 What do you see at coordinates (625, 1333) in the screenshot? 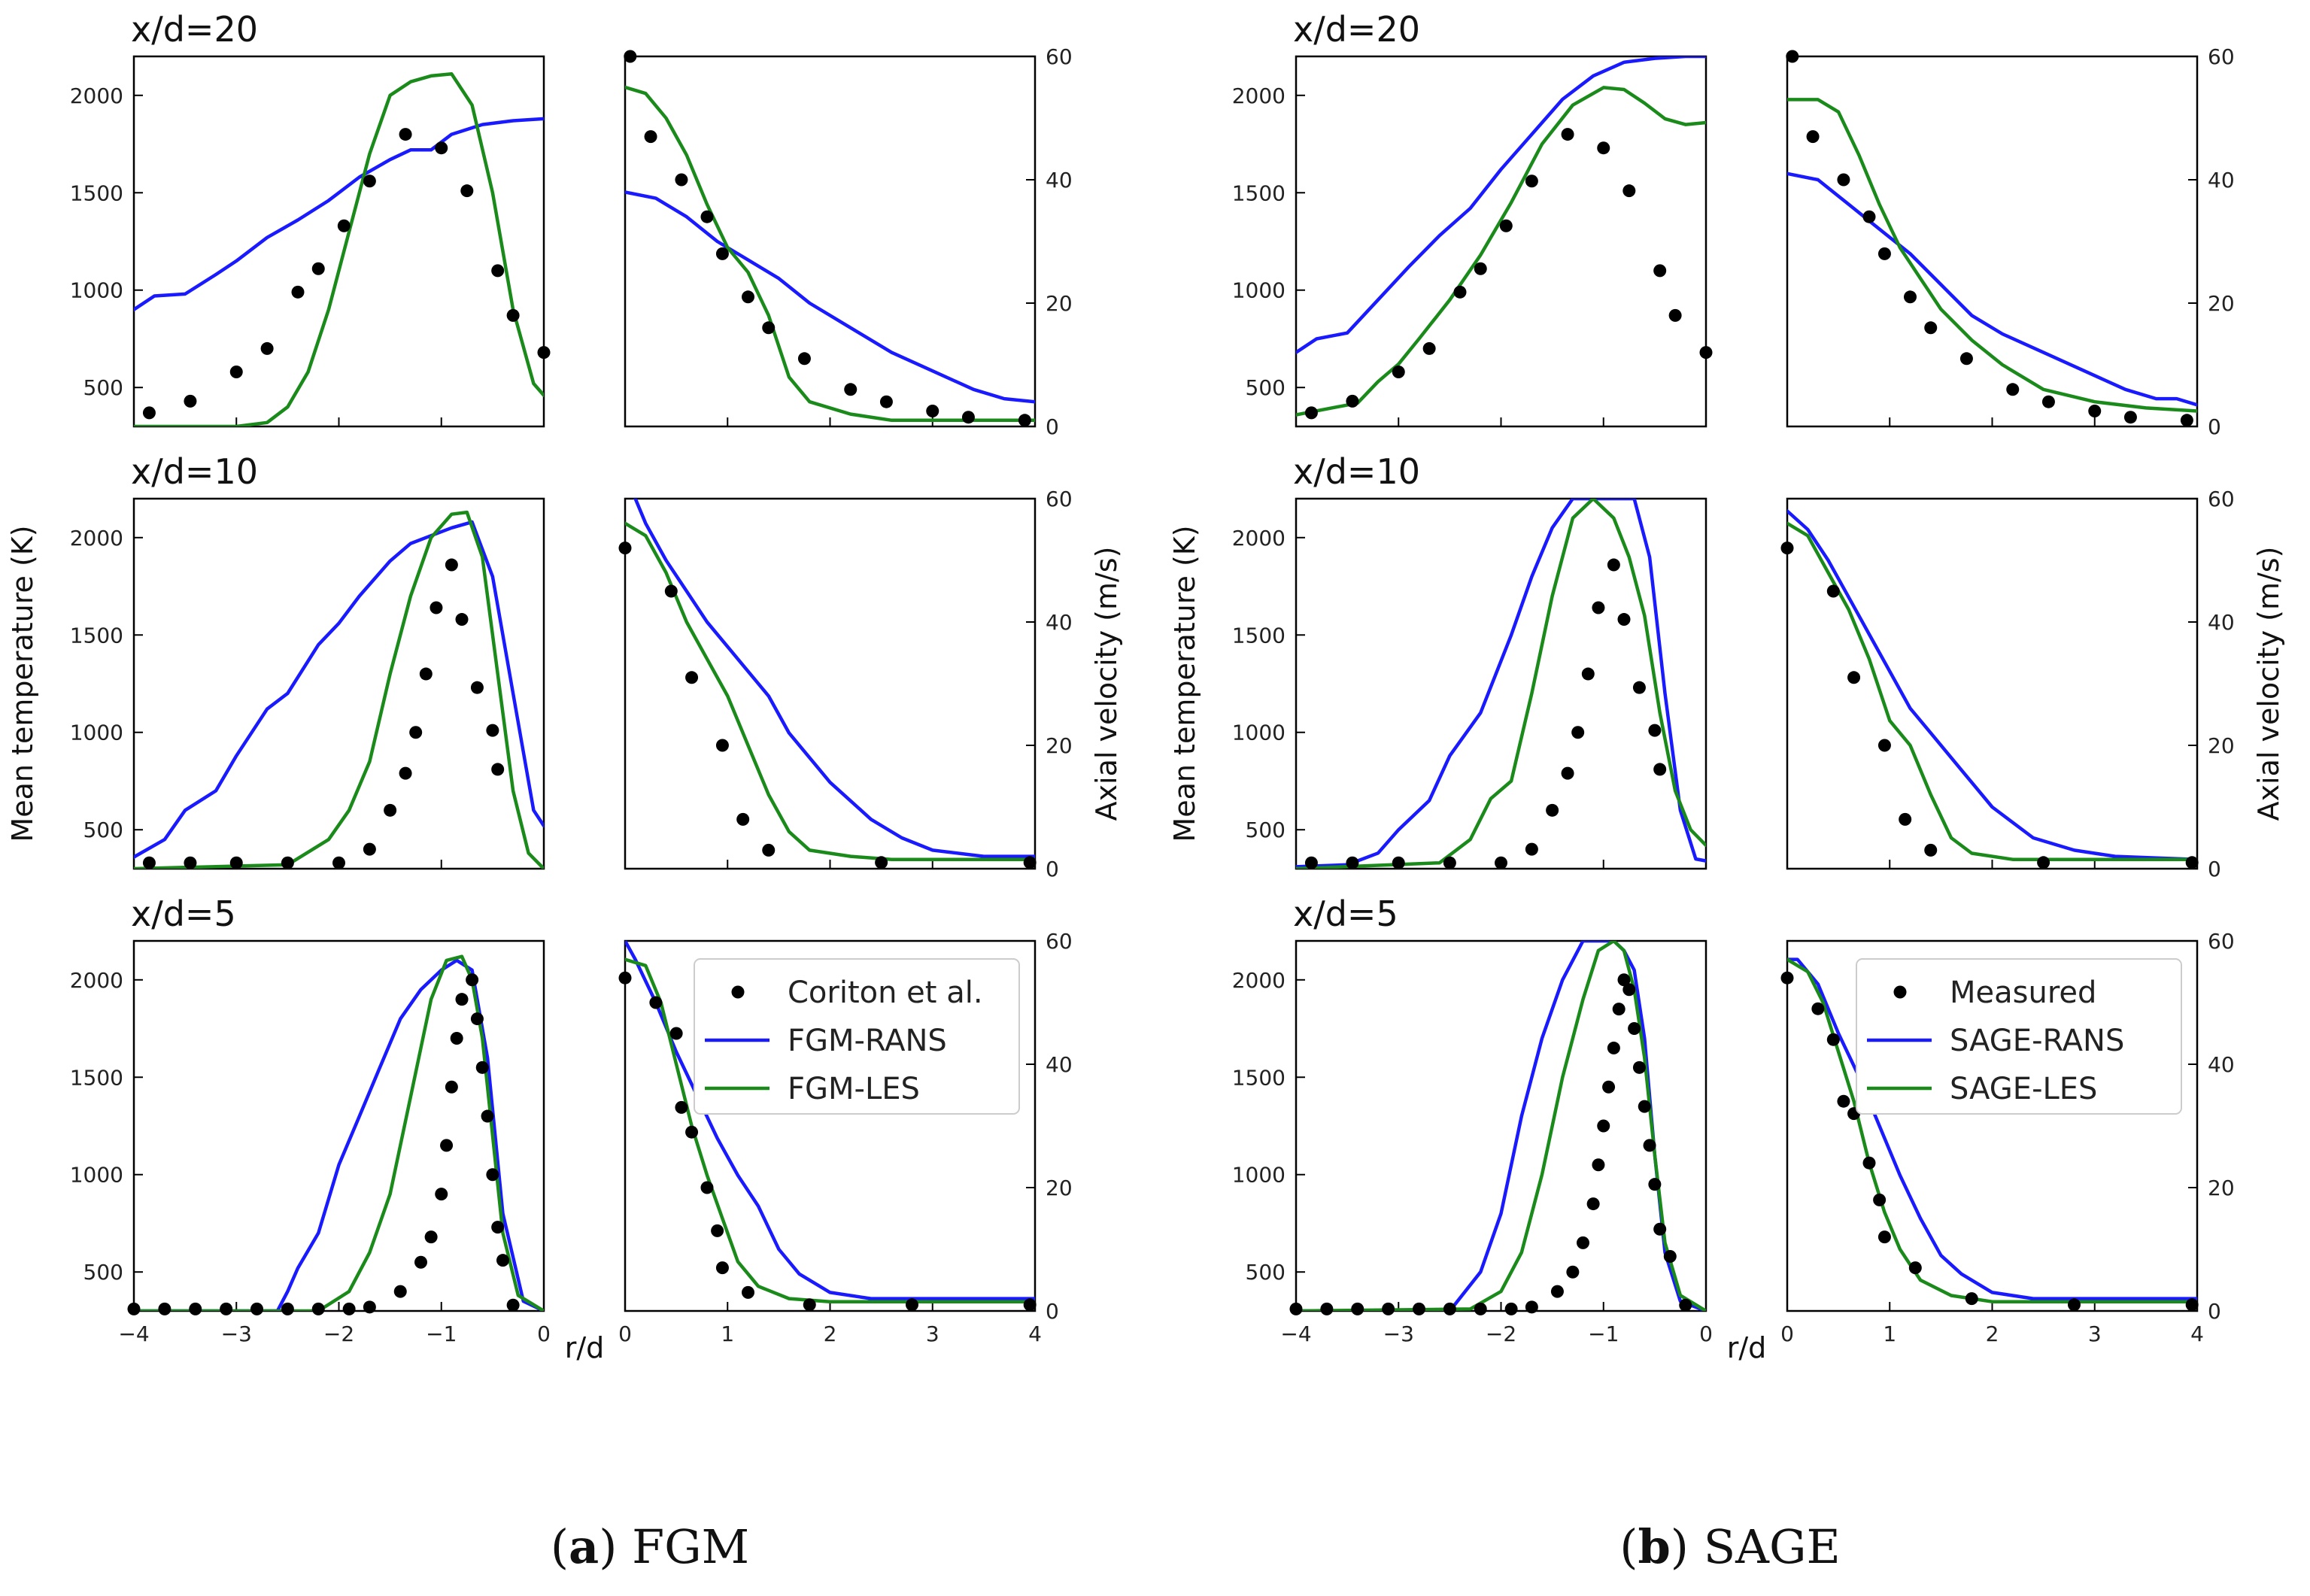
I see `x-tick-label: 0` at bounding box center [625, 1333].